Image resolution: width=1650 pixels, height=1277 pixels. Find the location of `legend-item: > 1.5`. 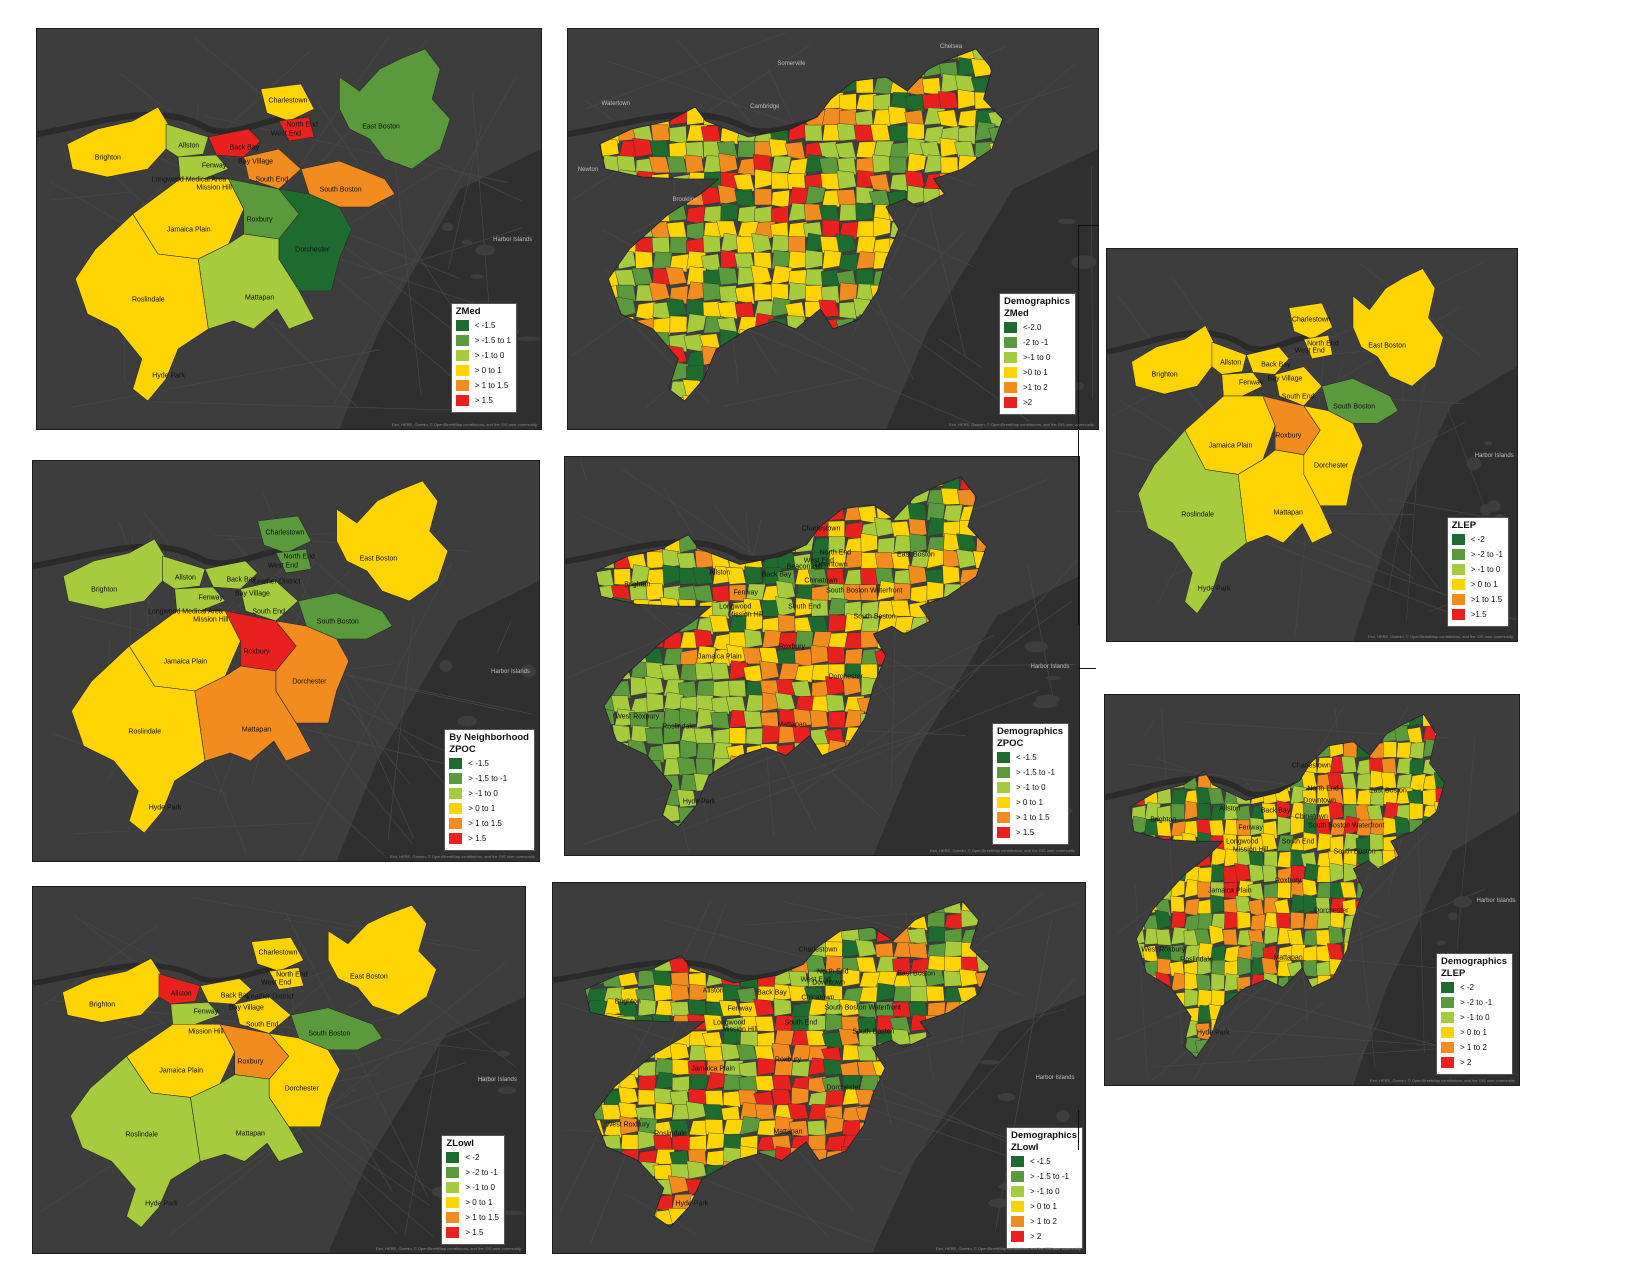

legend-item: > 1.5 is located at coordinates (1030, 832).